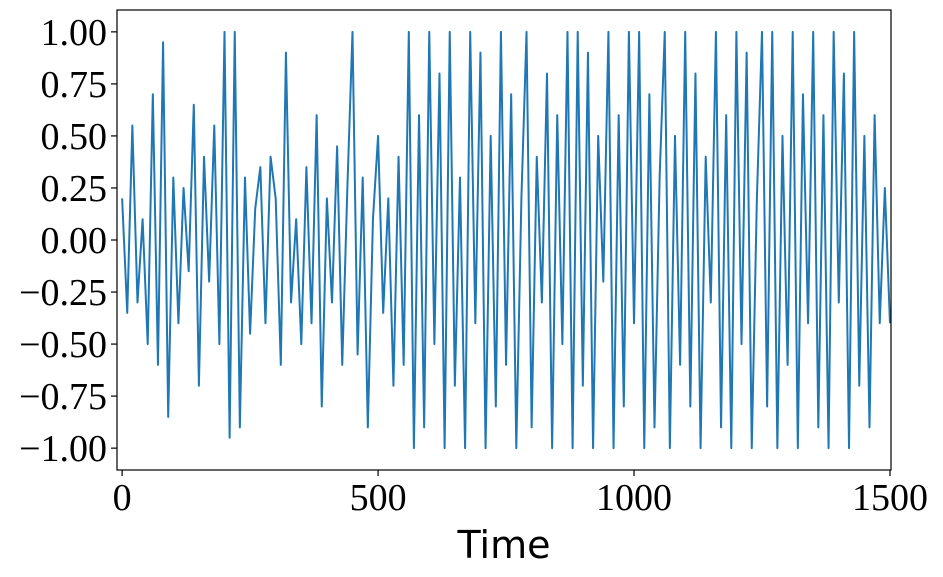 This screenshot has width=943, height=577. I want to click on y-tick-label: 0.00, so click(74, 241).